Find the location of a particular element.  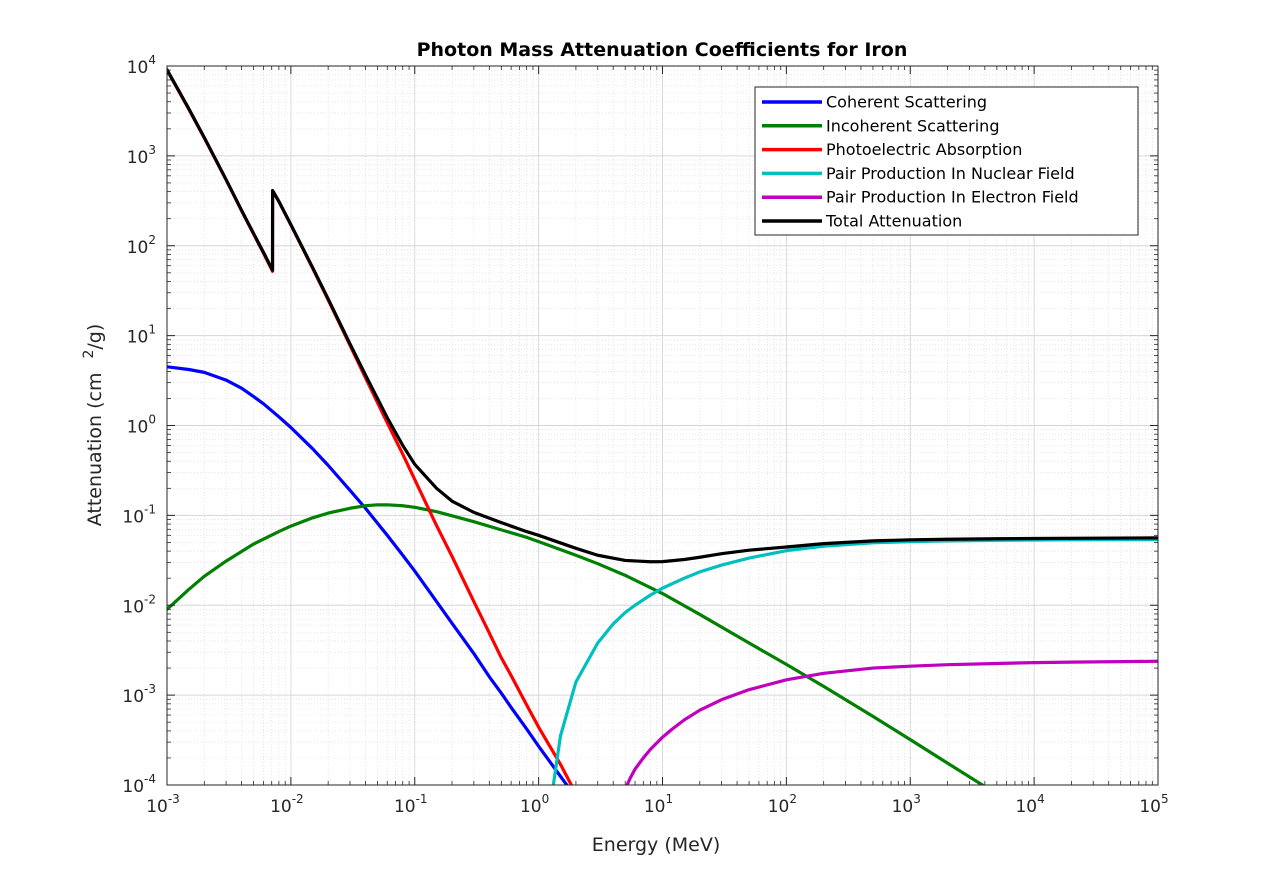

x-tick-label: 10³ is located at coordinates (906, 804).